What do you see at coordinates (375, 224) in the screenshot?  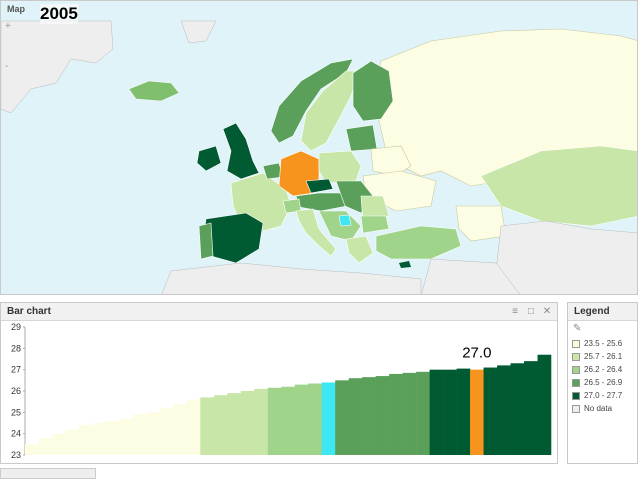 I see `region-bulgaria` at bounding box center [375, 224].